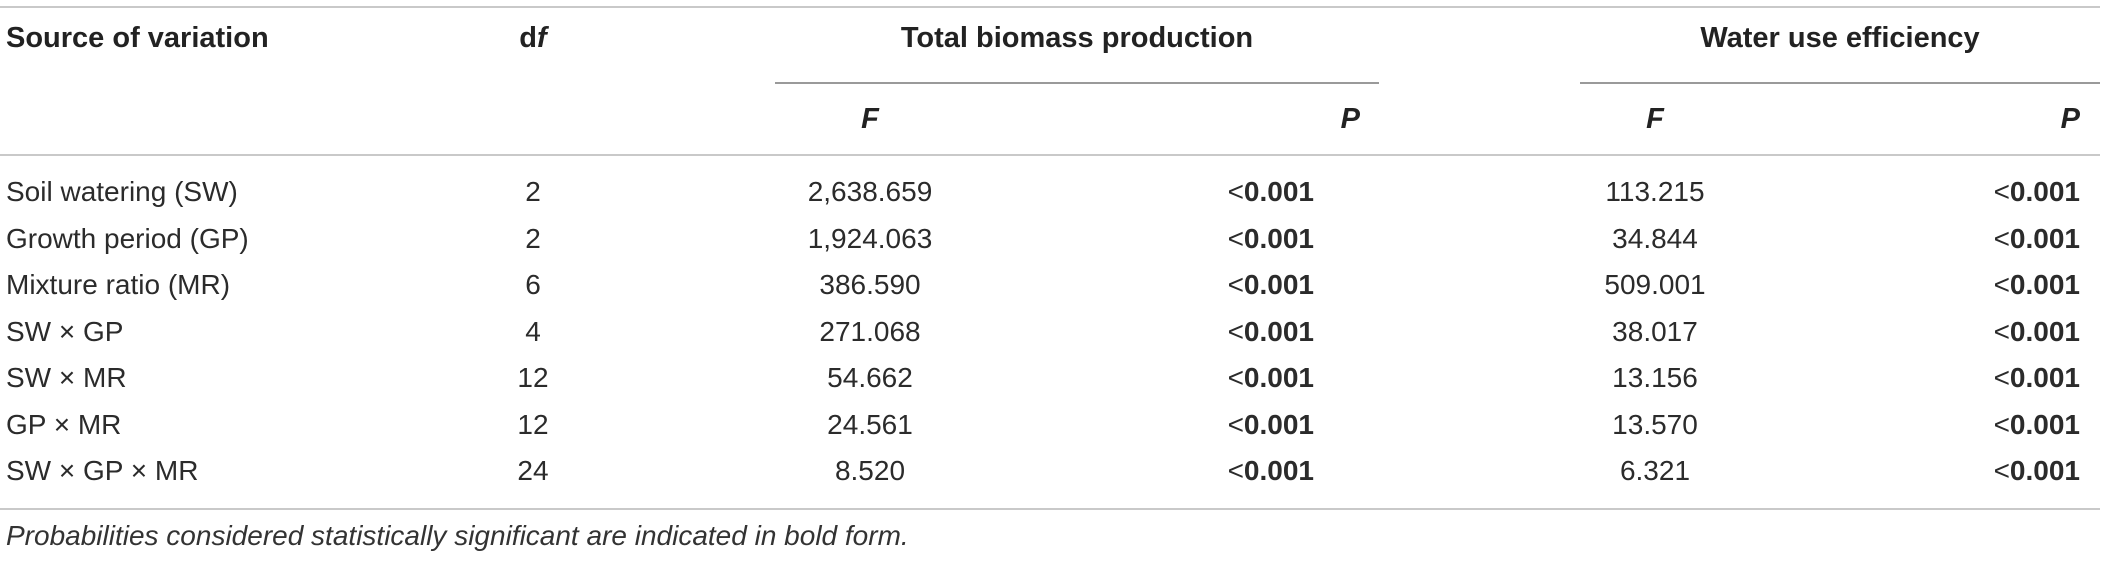 This screenshot has height=562, width=2117. Describe the element at coordinates (1655, 377) in the screenshot. I see `row-wue-f: 13.156` at that location.